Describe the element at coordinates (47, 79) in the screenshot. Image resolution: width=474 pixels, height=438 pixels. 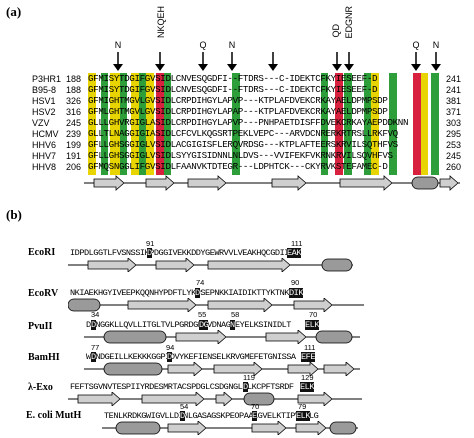
I see `sequence-name: P3HR1` at that location.